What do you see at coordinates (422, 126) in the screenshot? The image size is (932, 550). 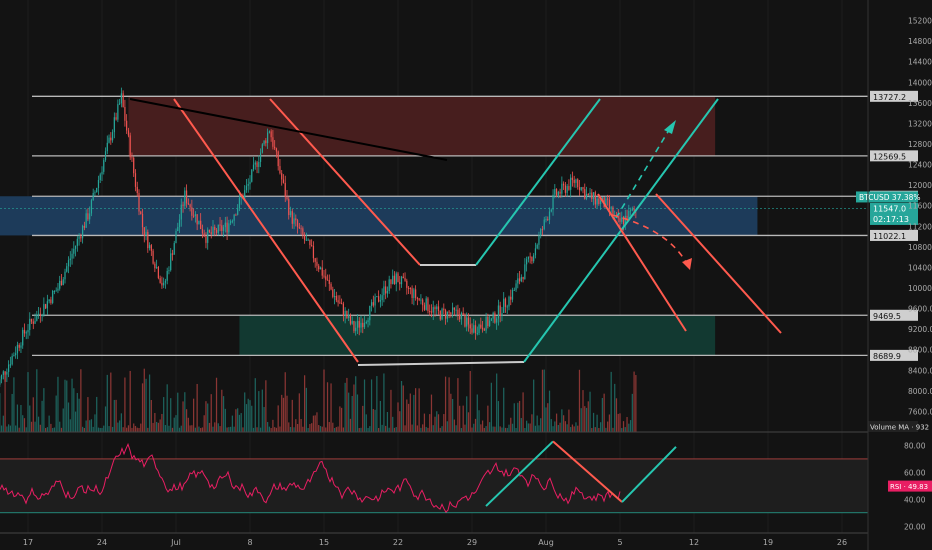 I see `zone-resistance` at bounding box center [422, 126].